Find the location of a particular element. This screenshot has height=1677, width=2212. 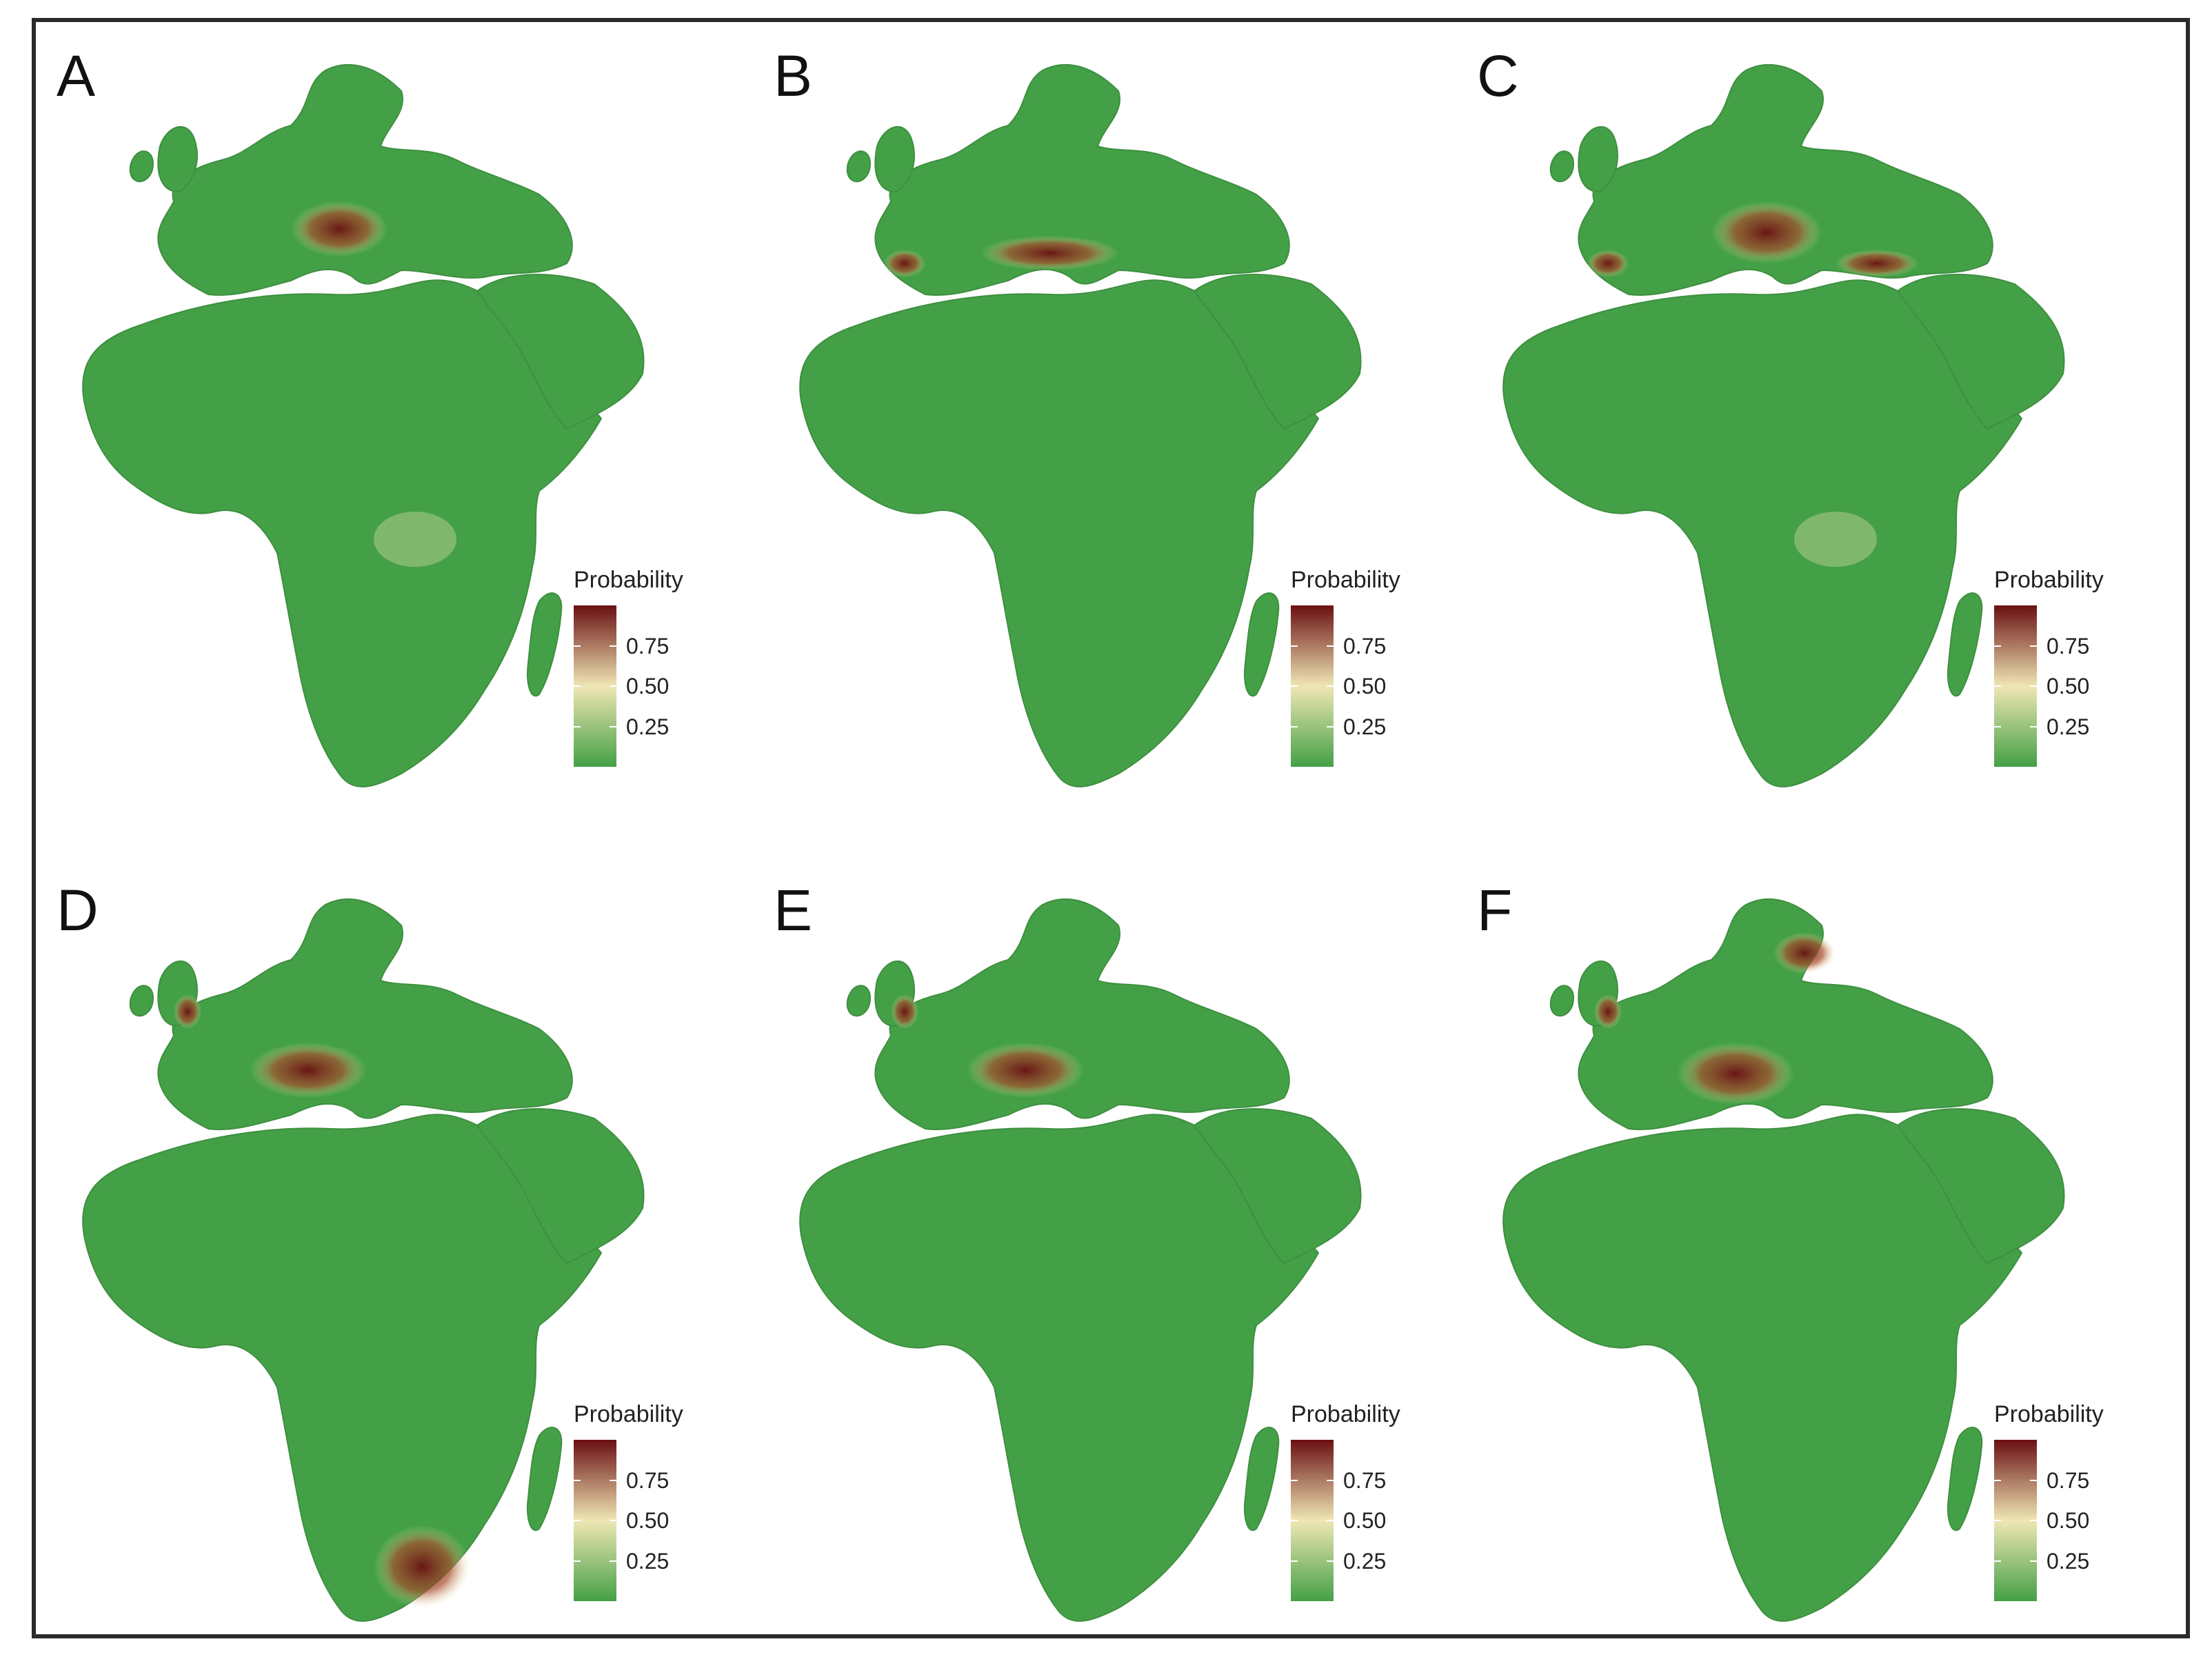

panel-label: F is located at coordinates (1495, 910).